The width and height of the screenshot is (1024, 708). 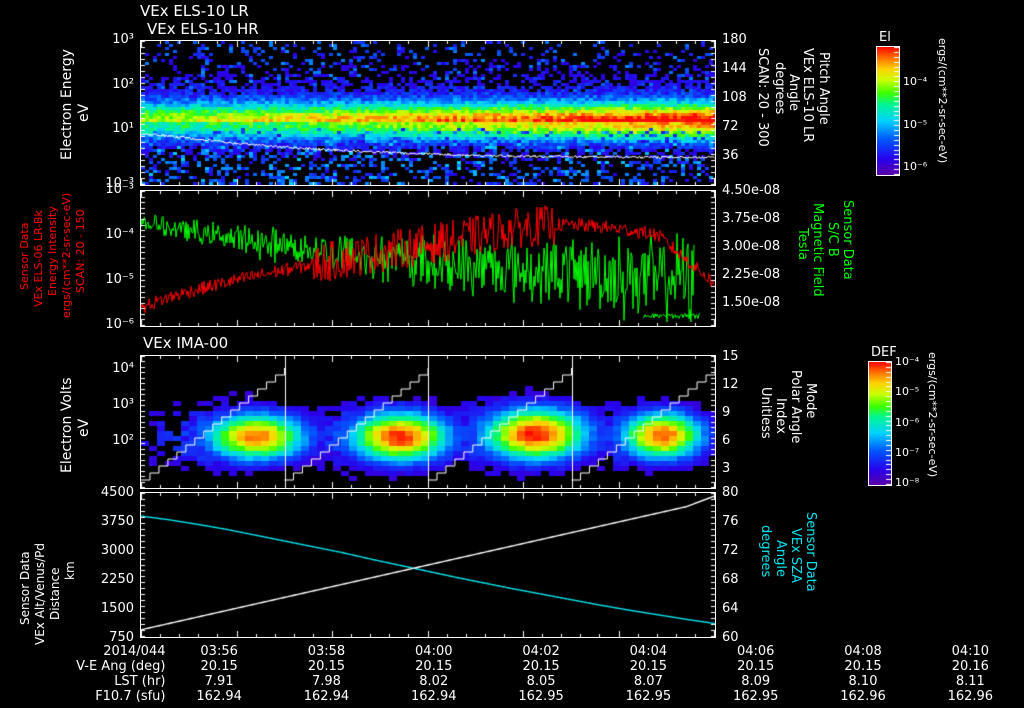 I want to click on table-row-label: F10.7 (sfu), so click(x=130, y=696).